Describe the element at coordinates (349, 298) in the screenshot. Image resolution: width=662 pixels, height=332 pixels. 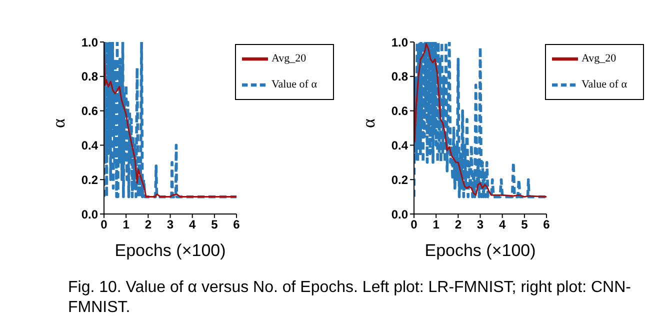
I see `caption: Fig. 10. Value of α versus No. of Epochs. Left plot: LR-FMNIST; right plot: CNN-FMNIST.` at that location.